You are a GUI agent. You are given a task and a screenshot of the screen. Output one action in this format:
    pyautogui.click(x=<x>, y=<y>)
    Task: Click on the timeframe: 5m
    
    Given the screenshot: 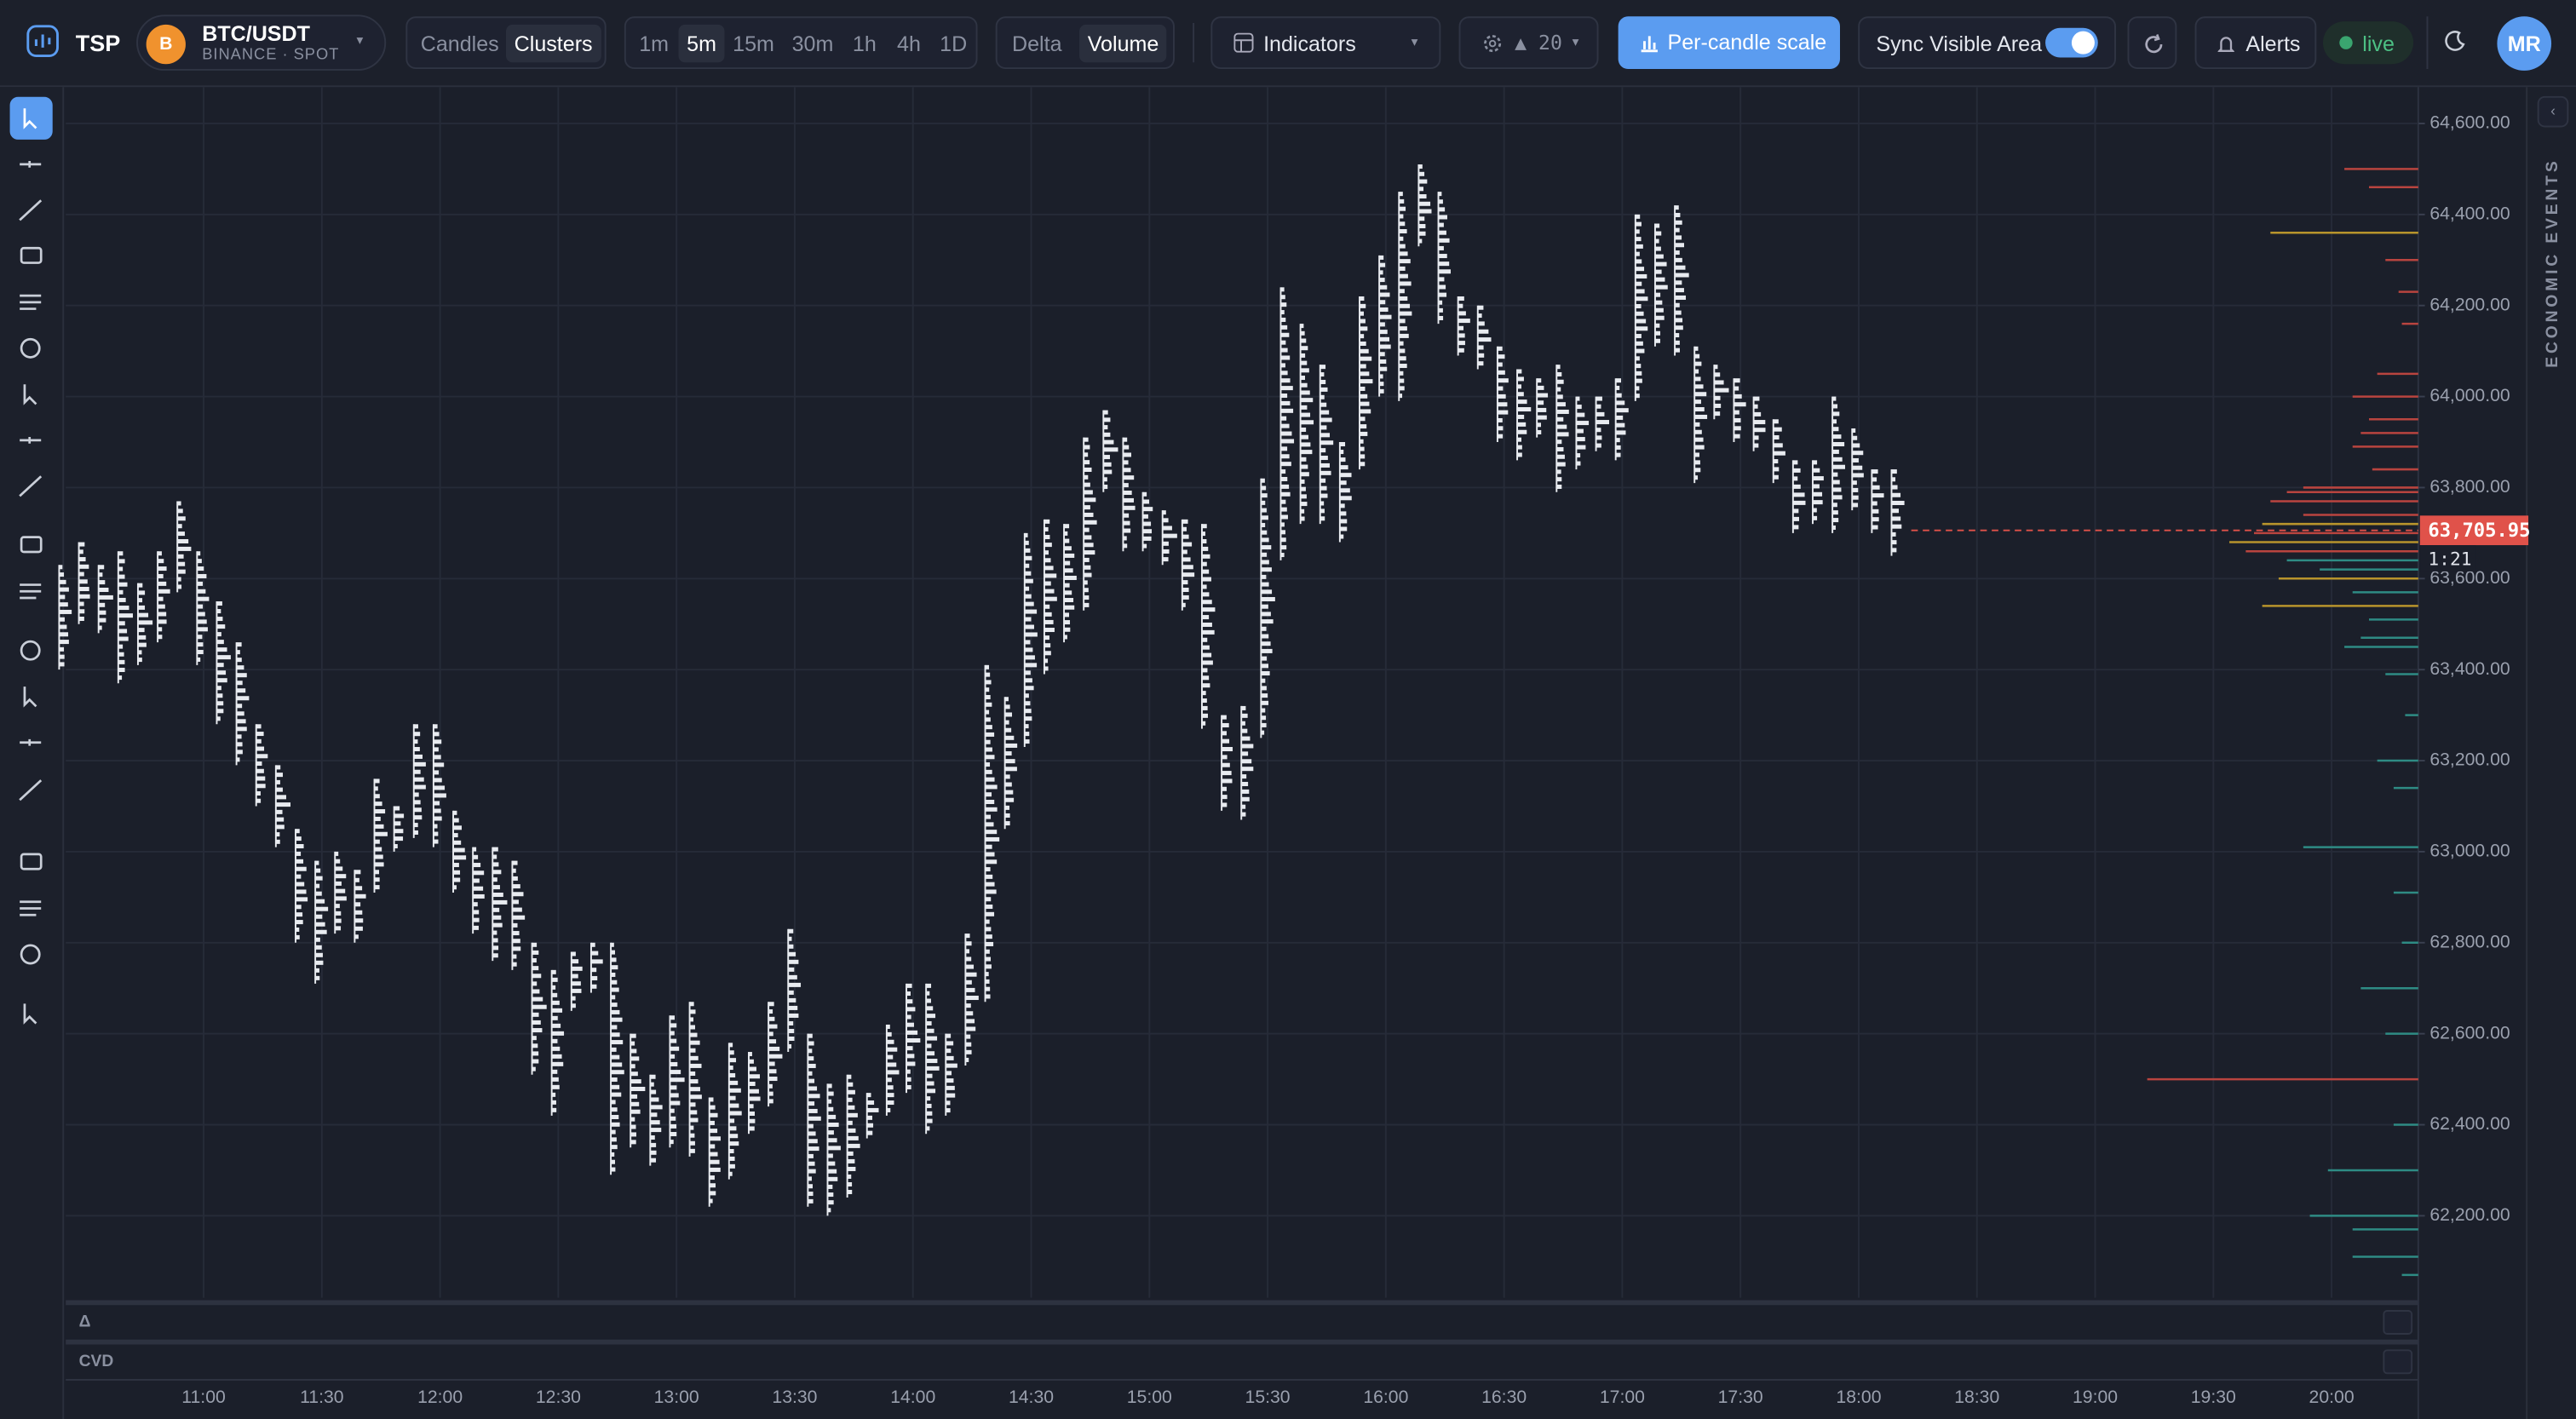 What is the action you would take?
    pyautogui.click(x=702, y=44)
    